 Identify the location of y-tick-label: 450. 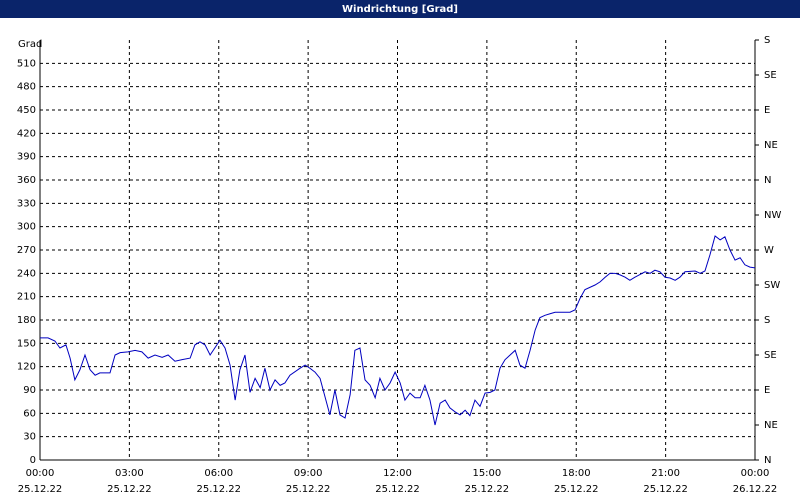
(26, 110).